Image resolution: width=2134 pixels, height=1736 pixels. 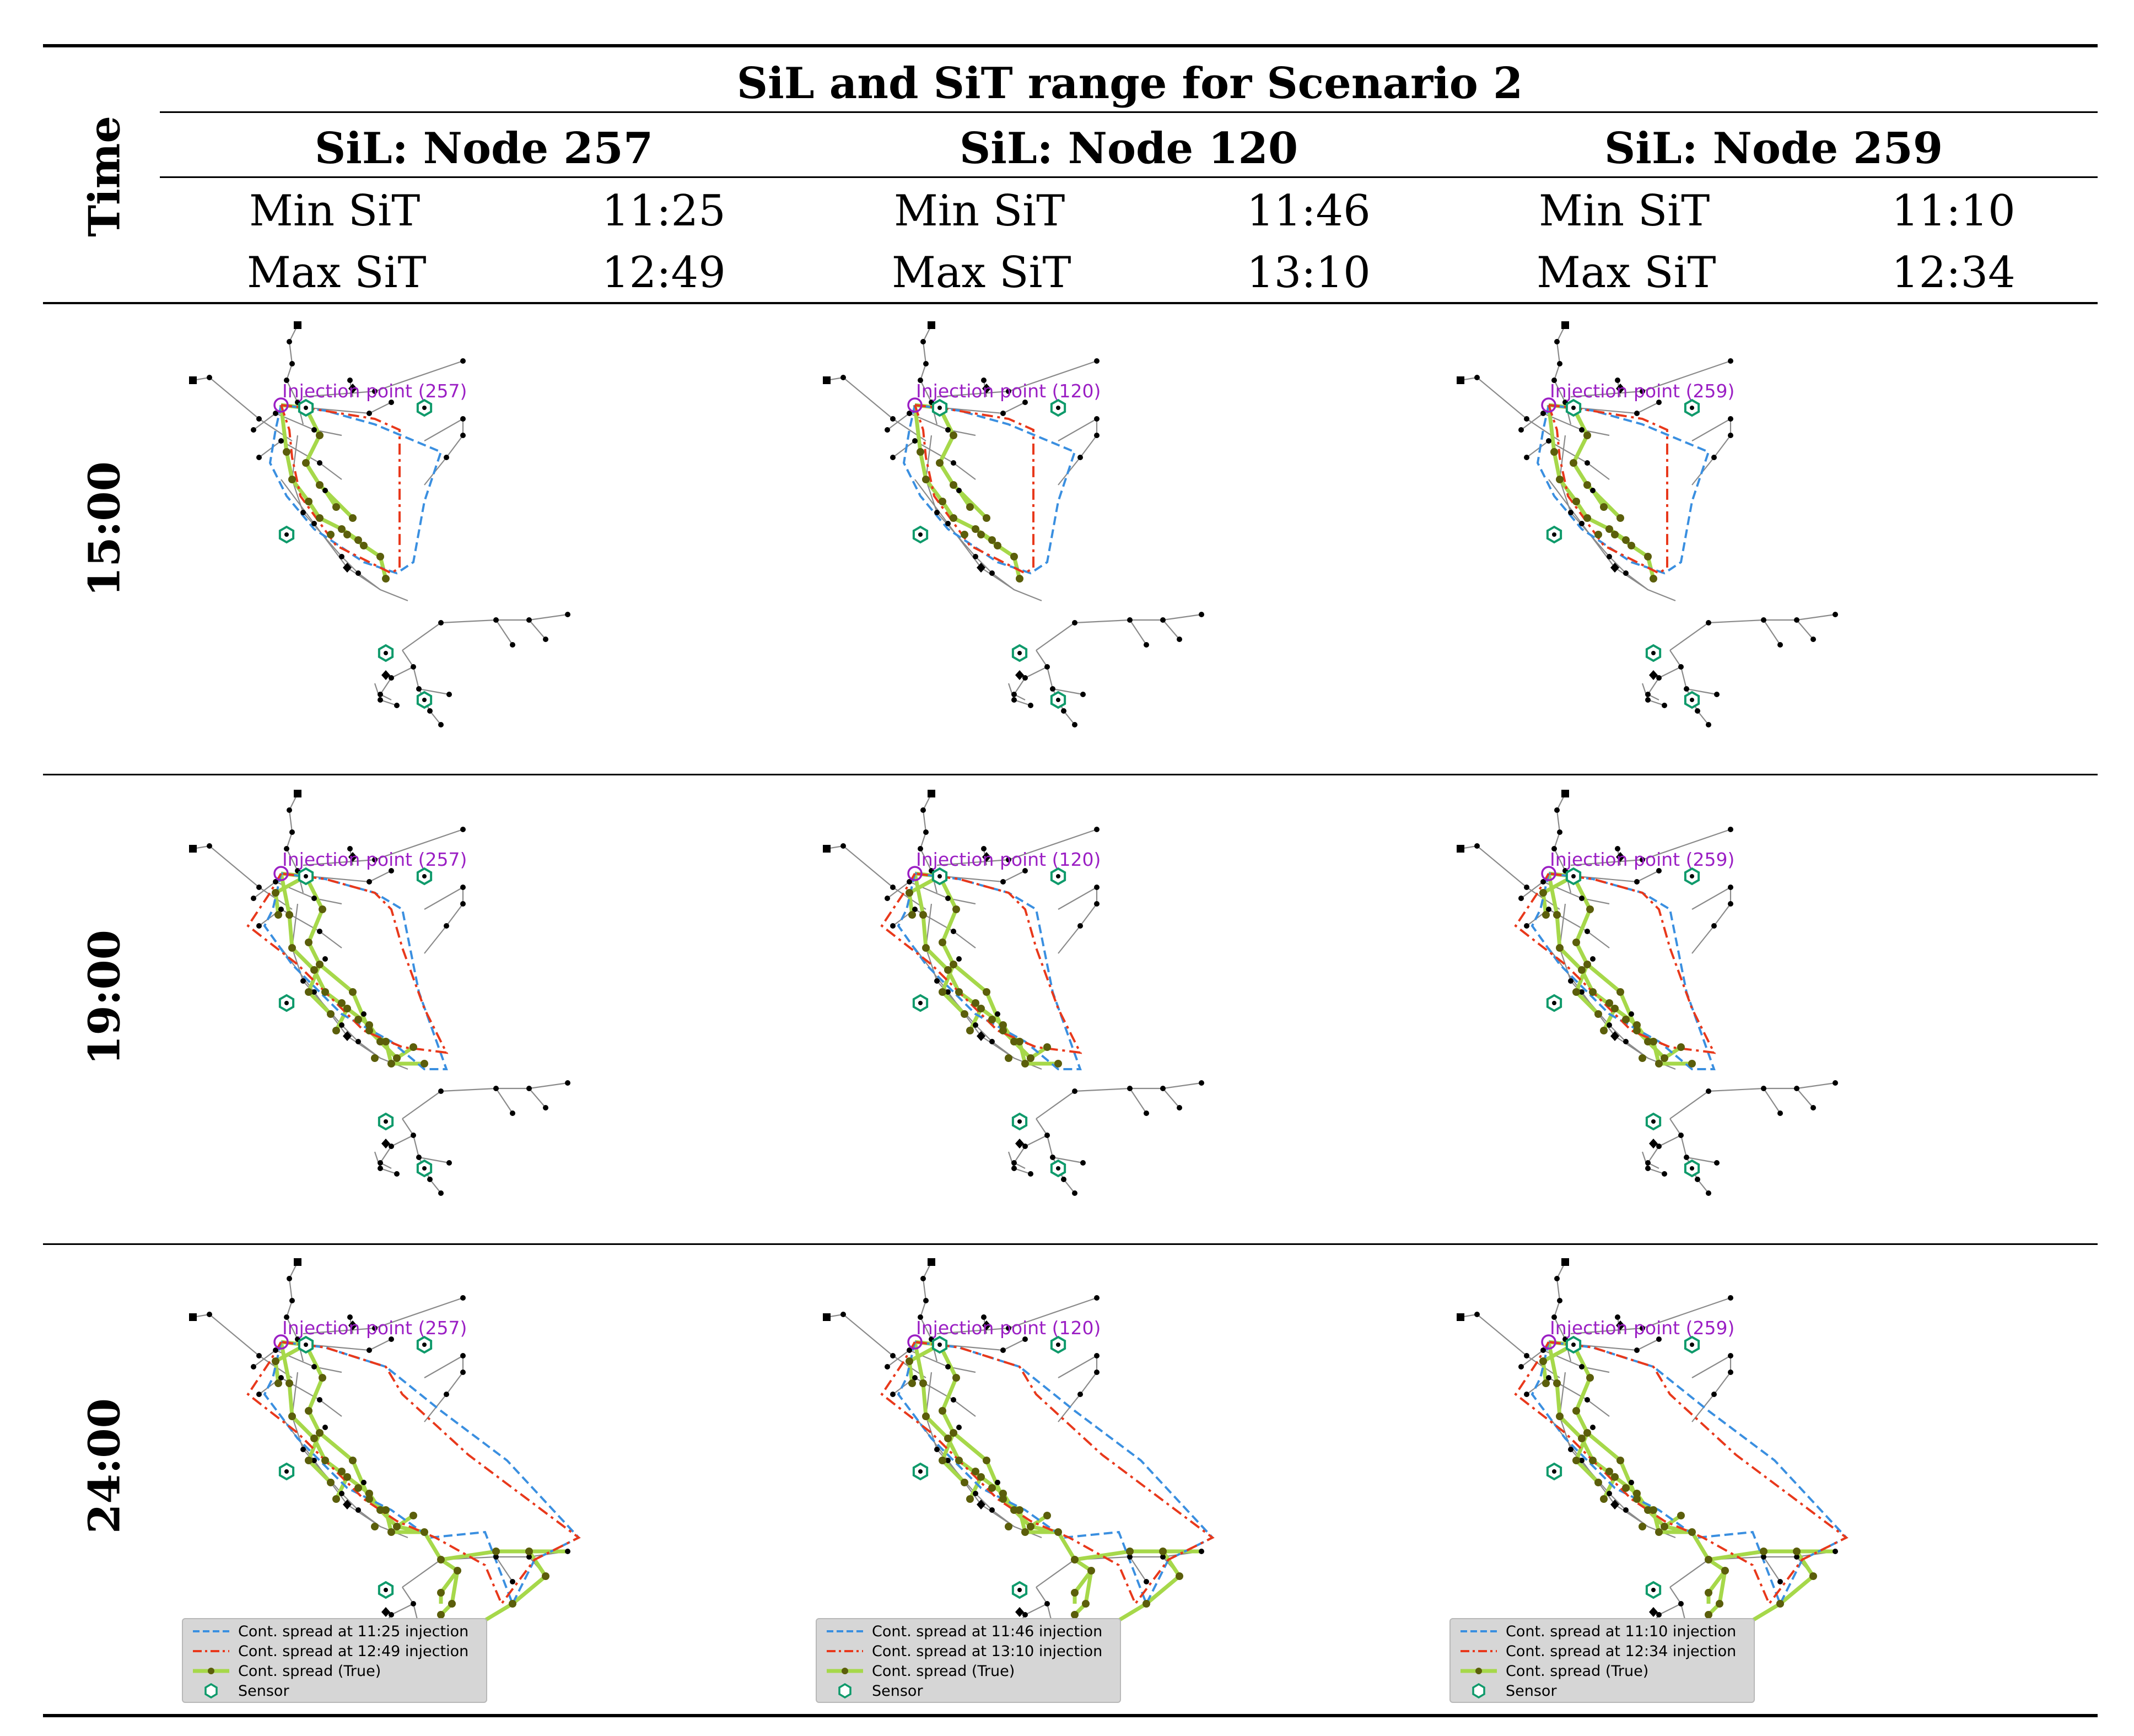 I want to click on injection-marker, so click(x=1548, y=1342).